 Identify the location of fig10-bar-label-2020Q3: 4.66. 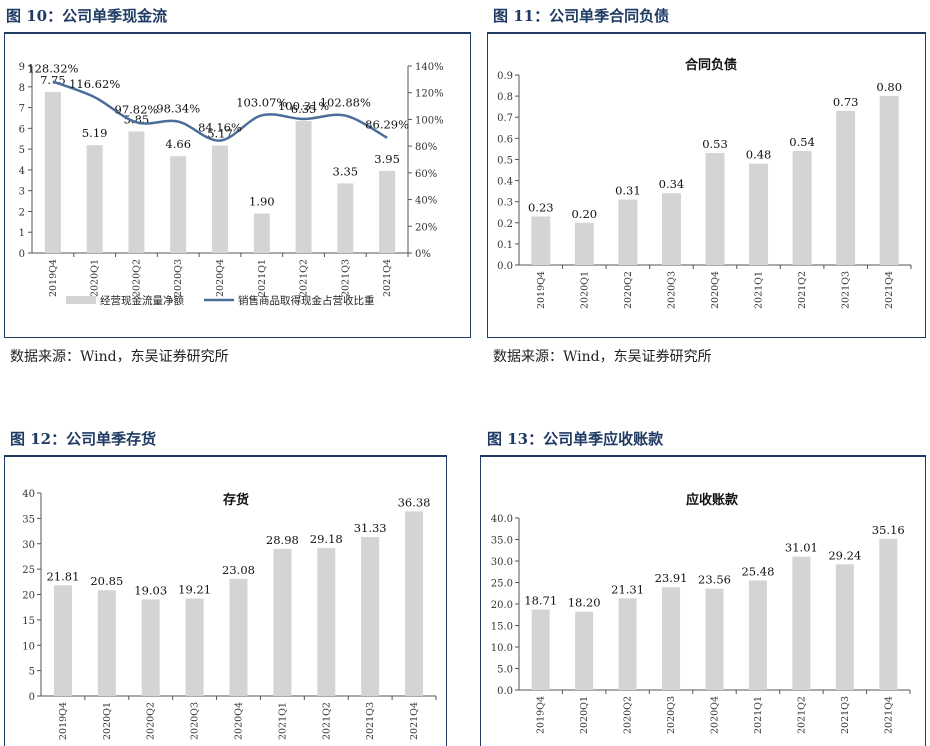
(178, 144).